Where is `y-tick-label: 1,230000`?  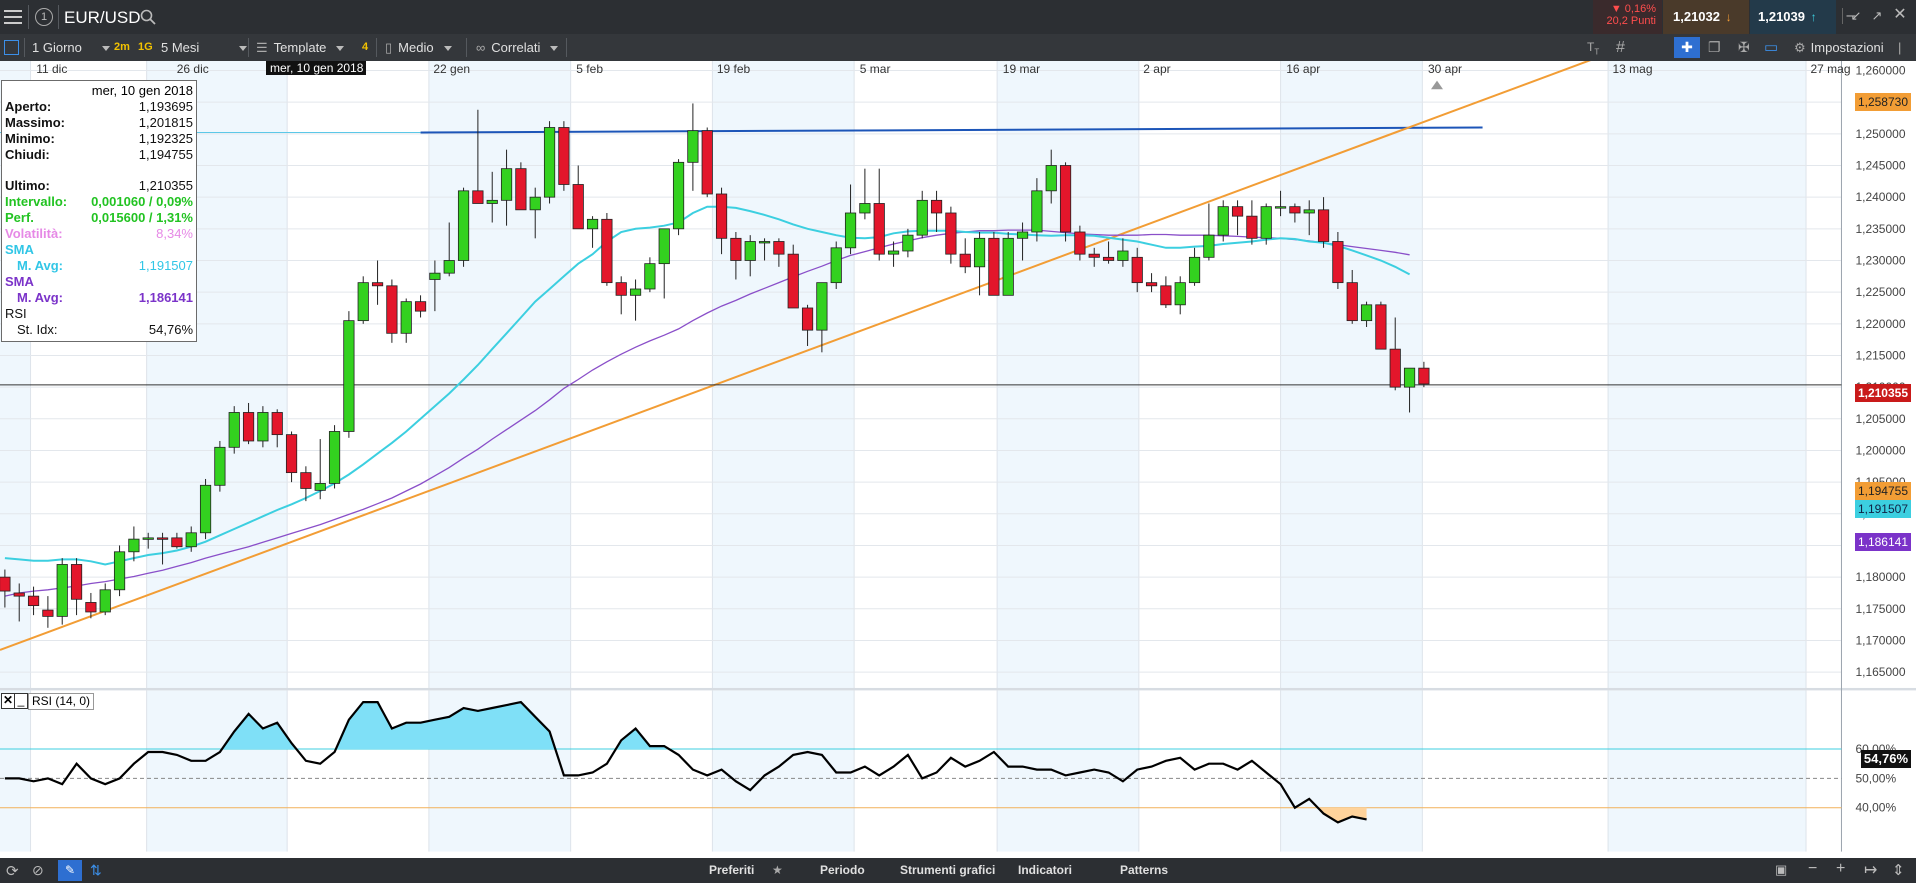
y-tick-label: 1,230000 is located at coordinates (1880, 260).